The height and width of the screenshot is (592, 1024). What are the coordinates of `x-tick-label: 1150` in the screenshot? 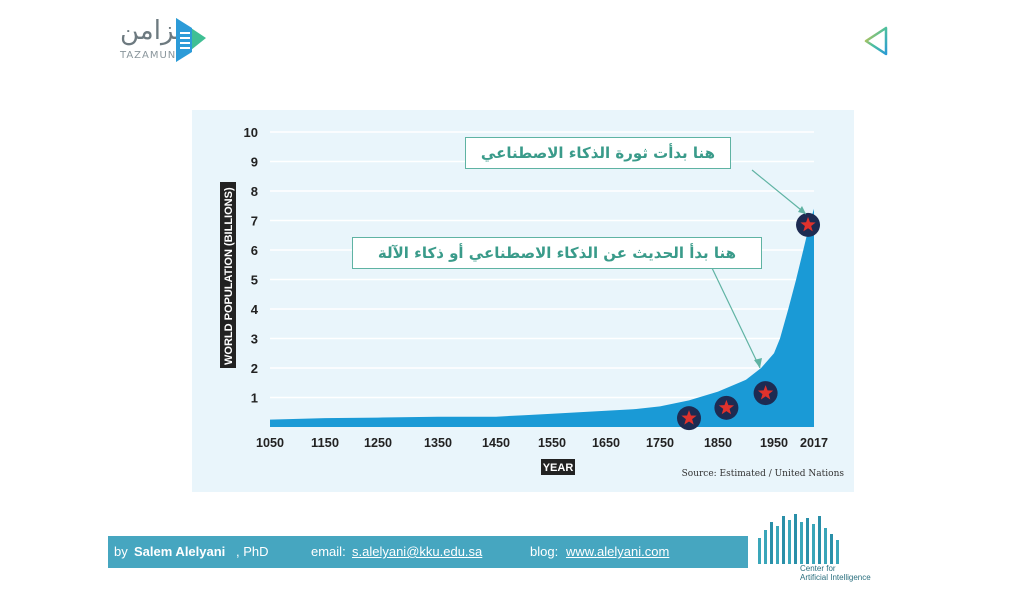 It's located at (325, 442).